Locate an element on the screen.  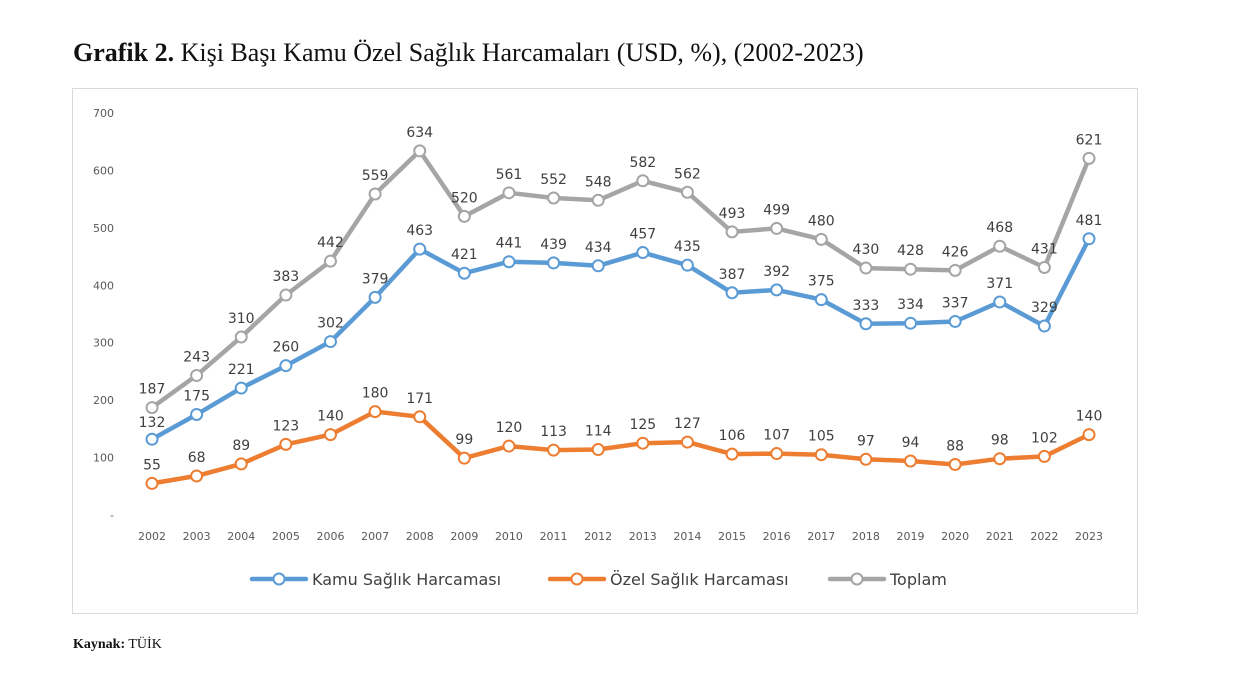
data-label: 107 is located at coordinates (776, 436).